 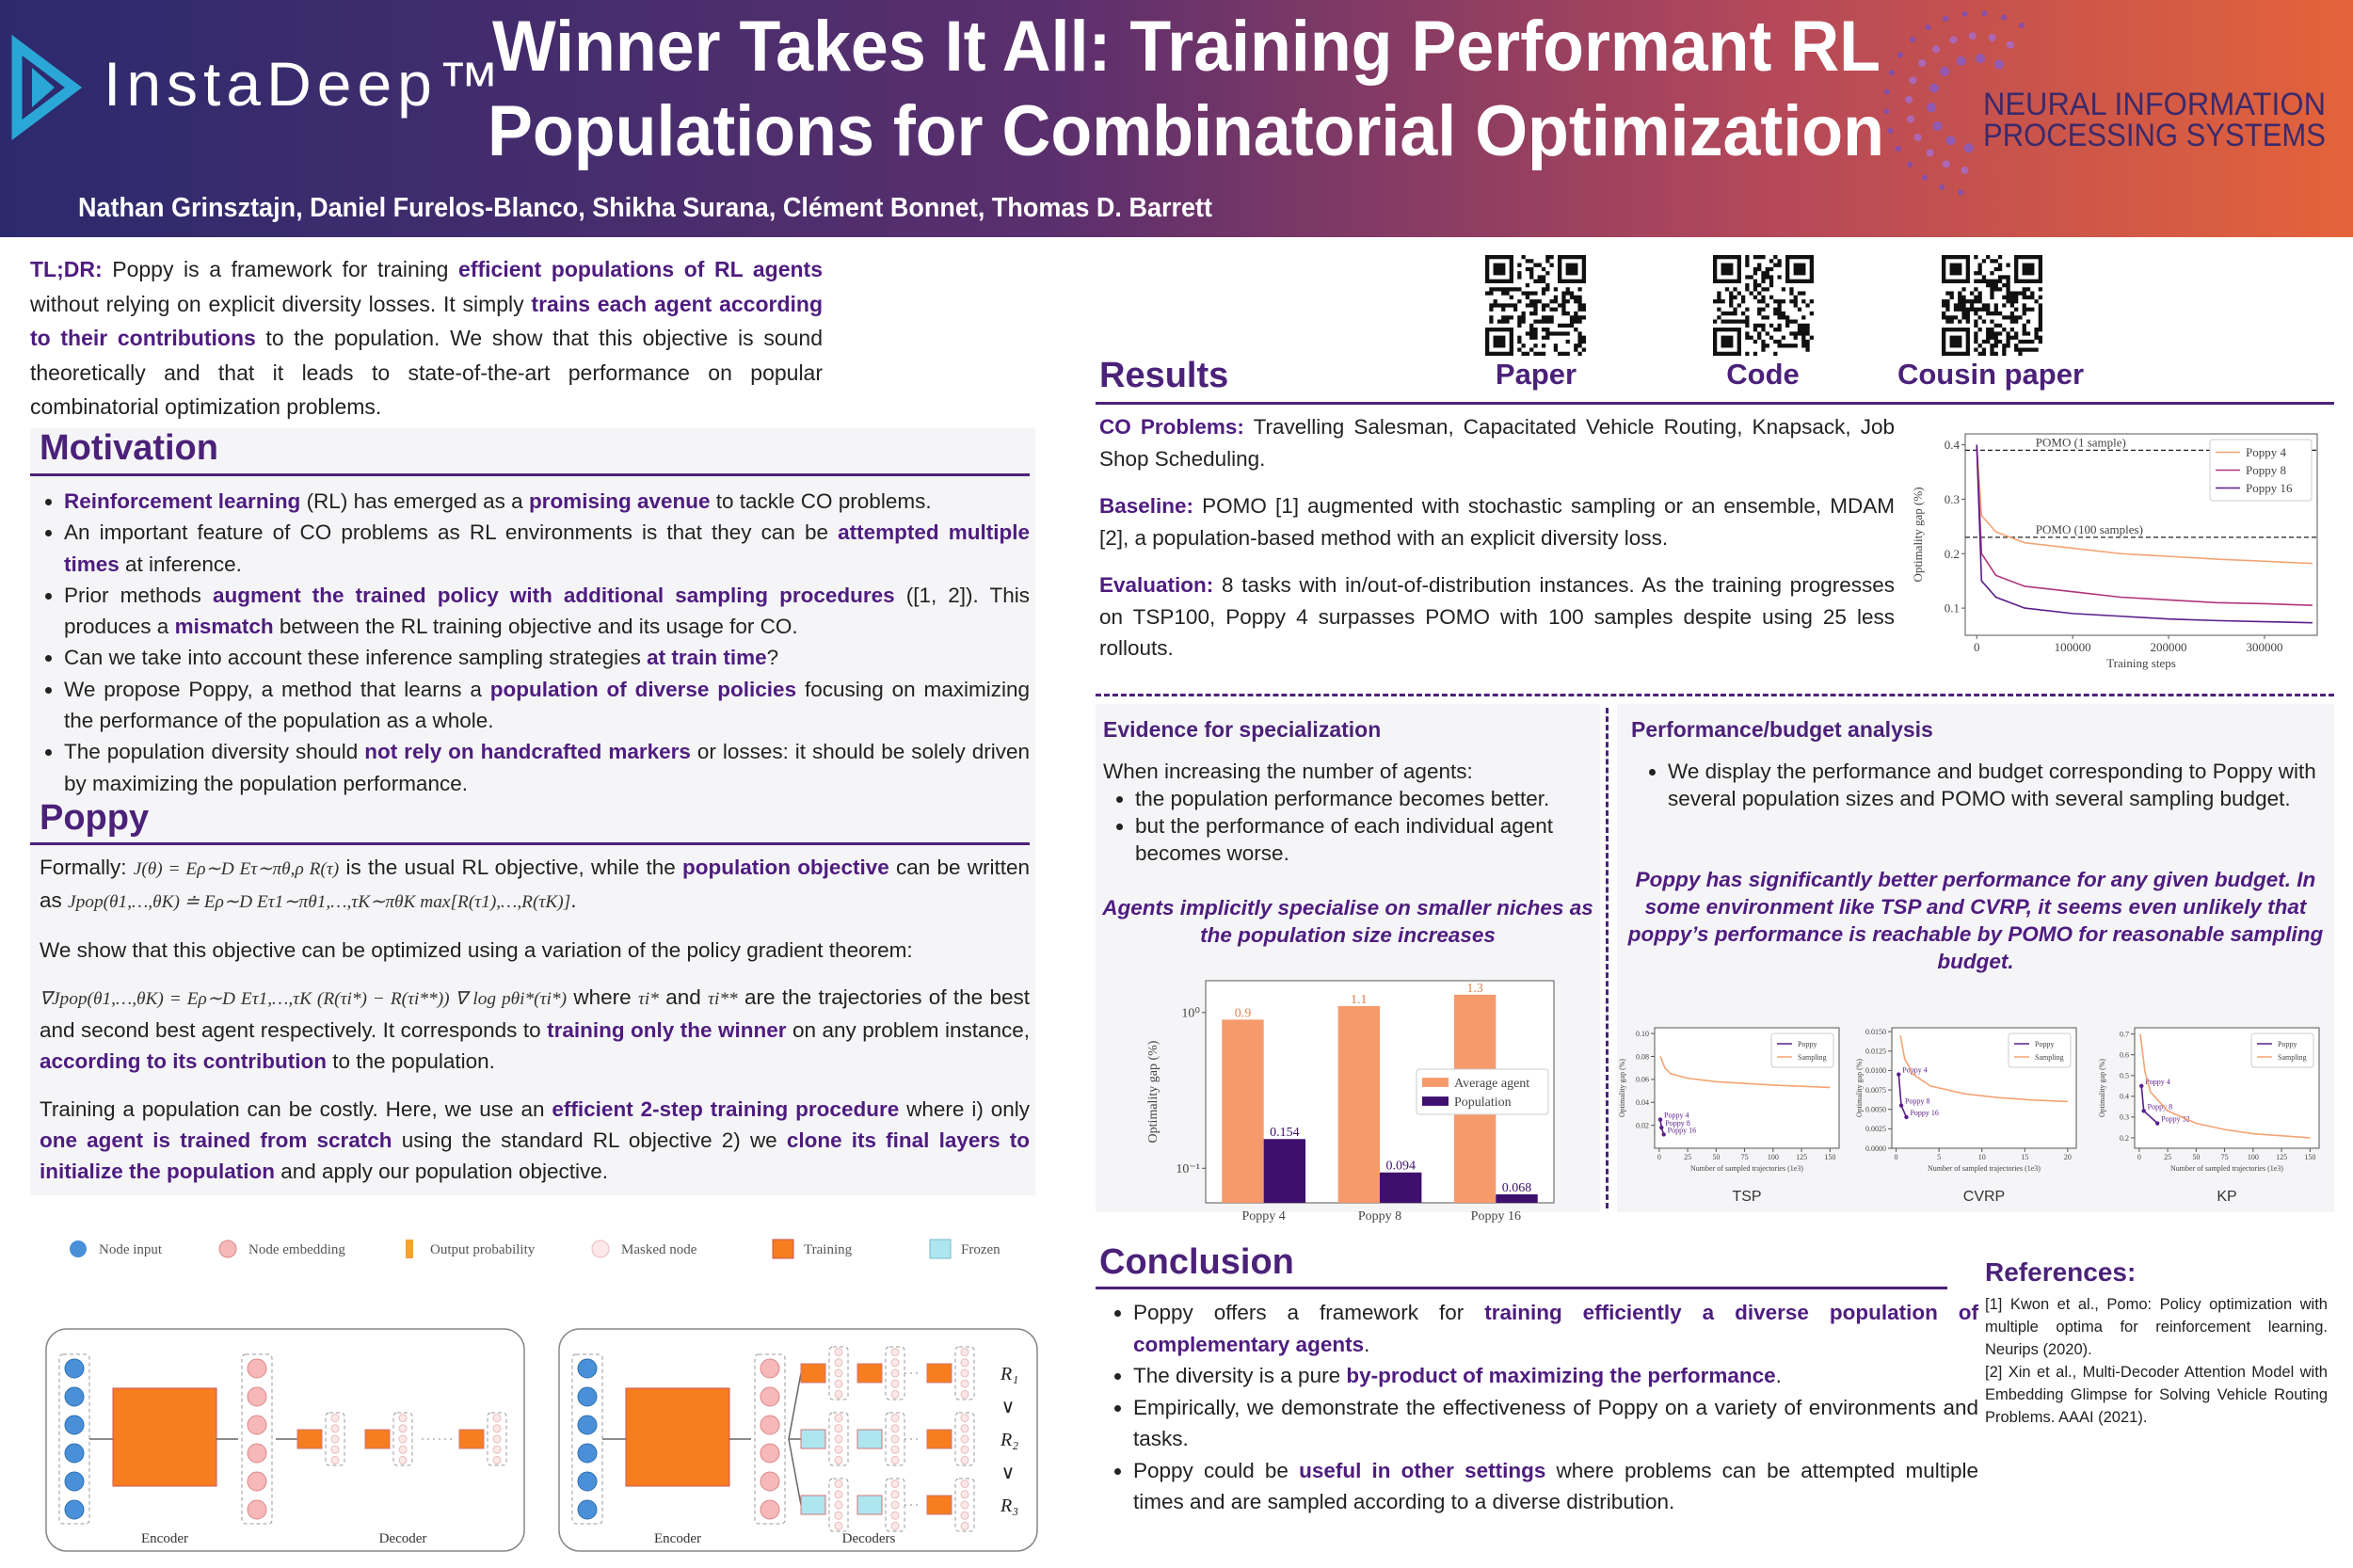 What do you see at coordinates (442, 1172) in the screenshot?
I see `text-run: and apply our population objective.` at bounding box center [442, 1172].